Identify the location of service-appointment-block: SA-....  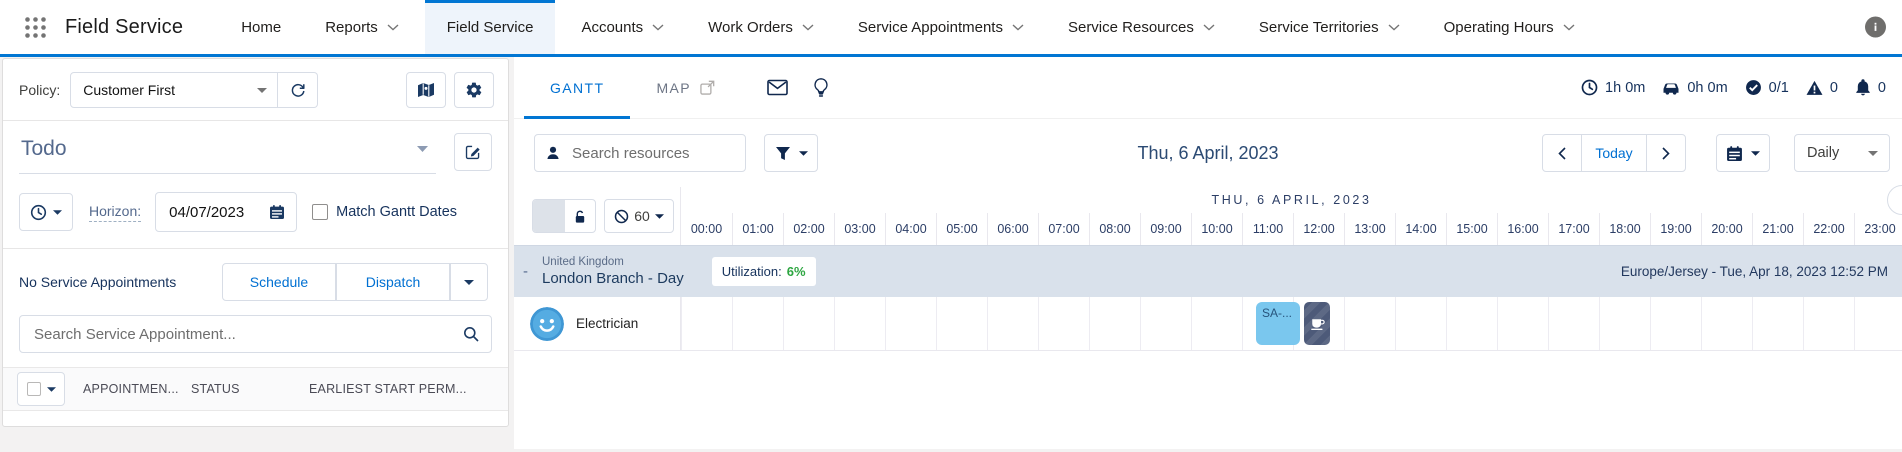
(1278, 323).